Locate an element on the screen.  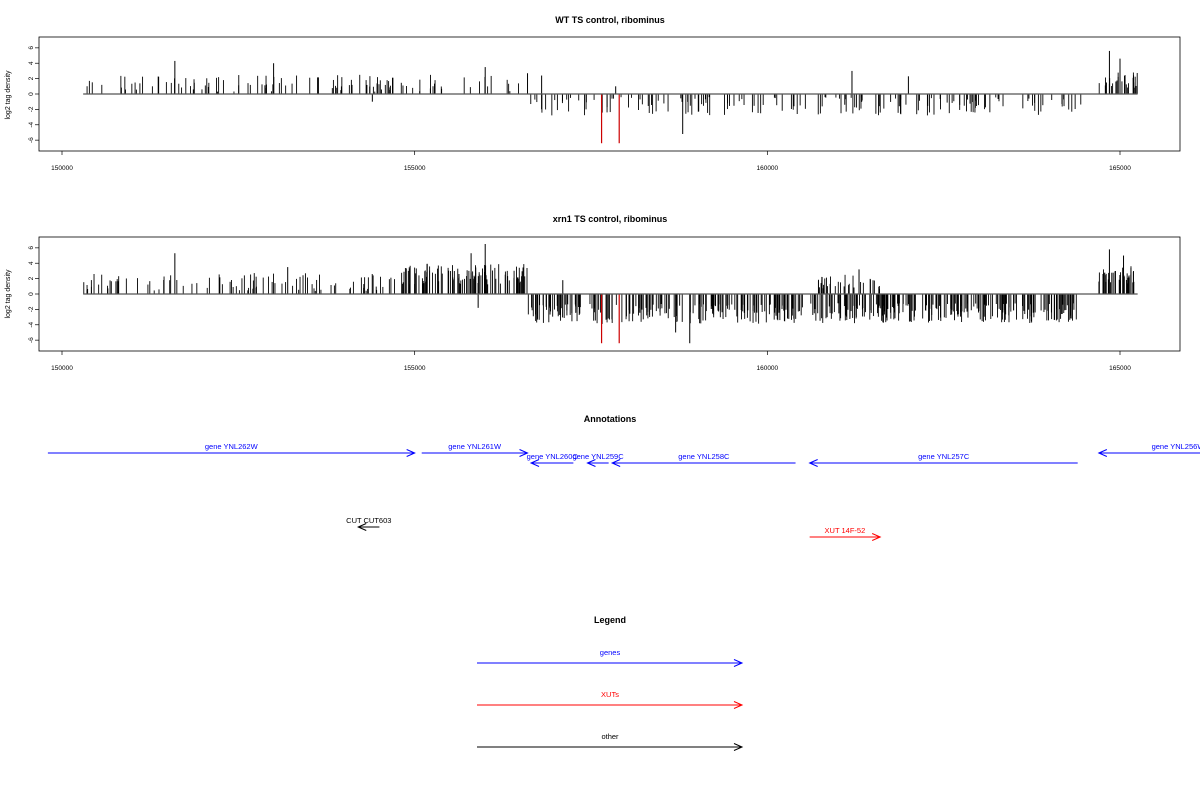
legend-label: genes is located at coordinates (610, 652).